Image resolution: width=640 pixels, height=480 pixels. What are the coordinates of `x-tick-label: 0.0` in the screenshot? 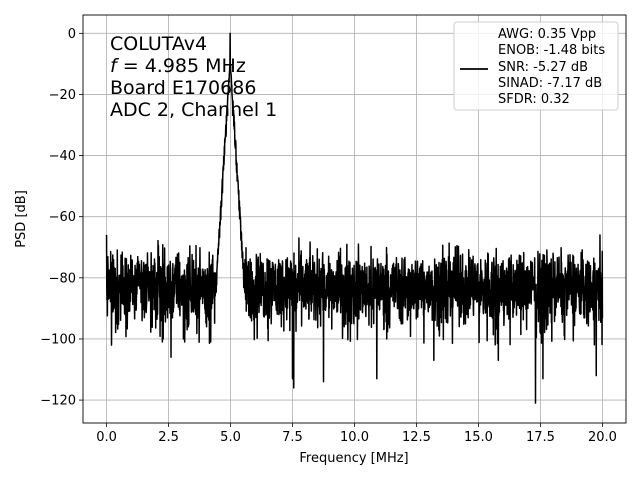 It's located at (106, 437).